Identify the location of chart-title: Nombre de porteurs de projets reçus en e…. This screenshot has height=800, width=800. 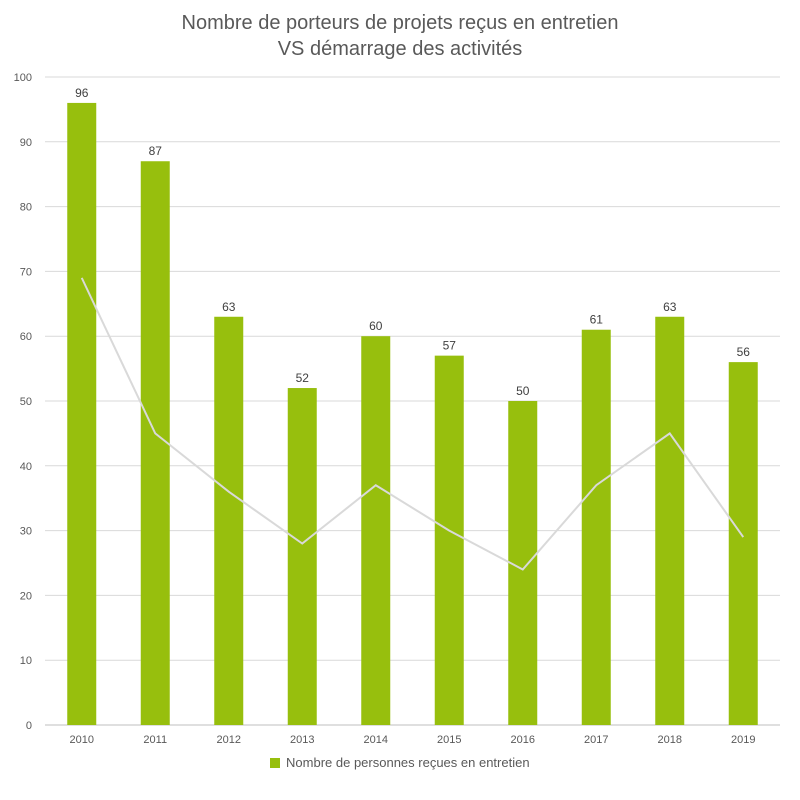
(400, 36).